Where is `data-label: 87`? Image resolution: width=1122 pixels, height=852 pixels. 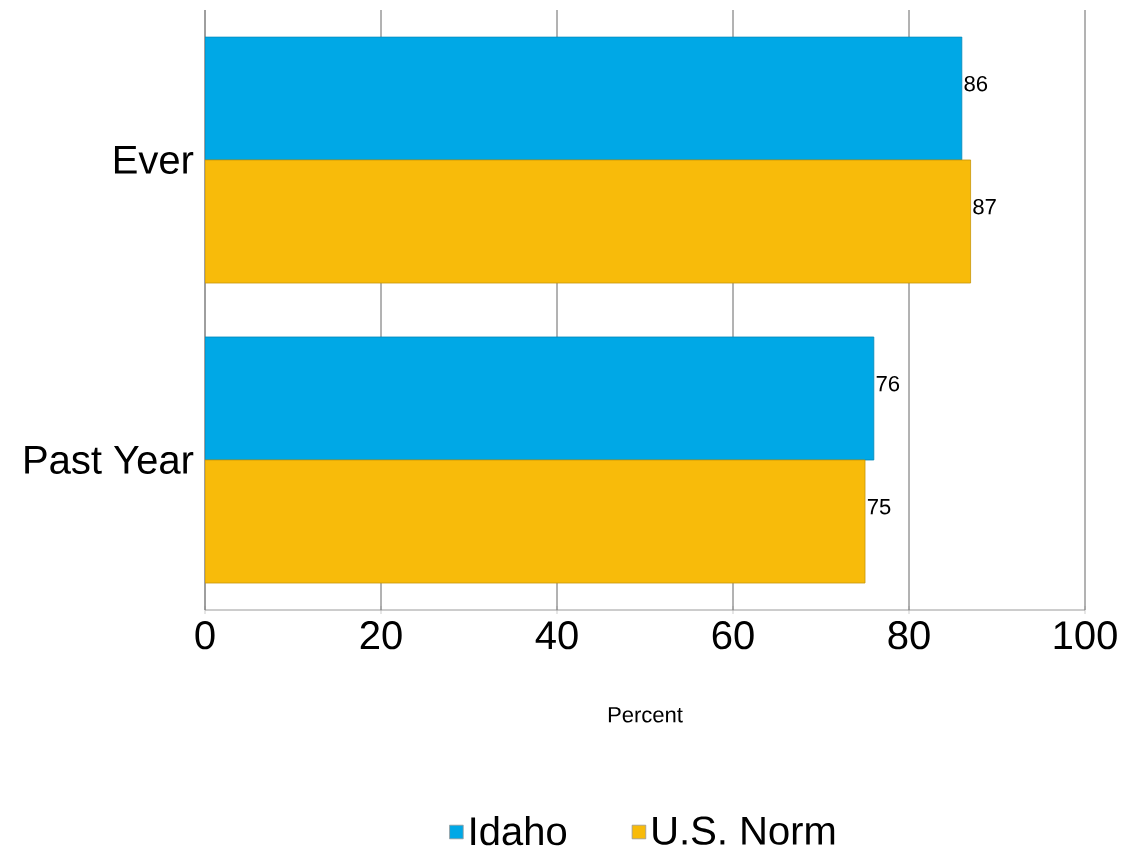 data-label: 87 is located at coordinates (984, 206).